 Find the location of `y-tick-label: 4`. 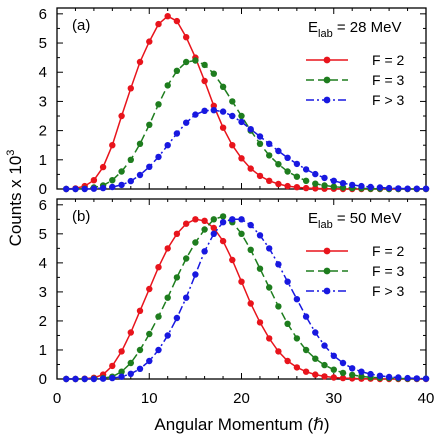

y-tick-label: 4 is located at coordinates (43, 72).